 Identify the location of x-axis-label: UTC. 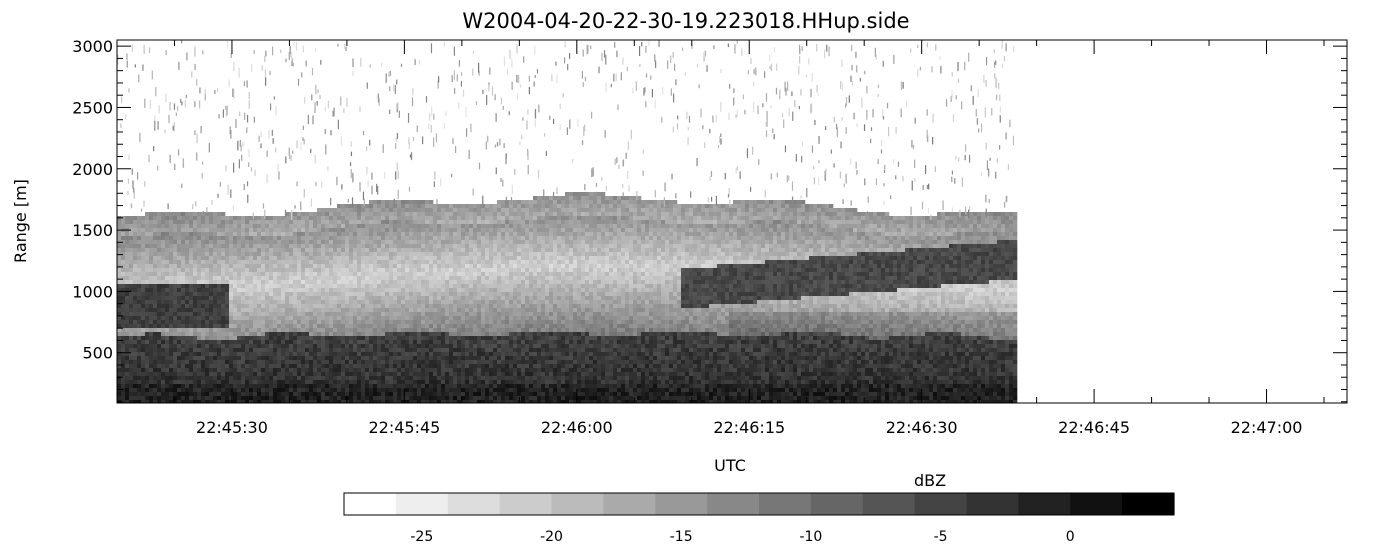
(730, 465).